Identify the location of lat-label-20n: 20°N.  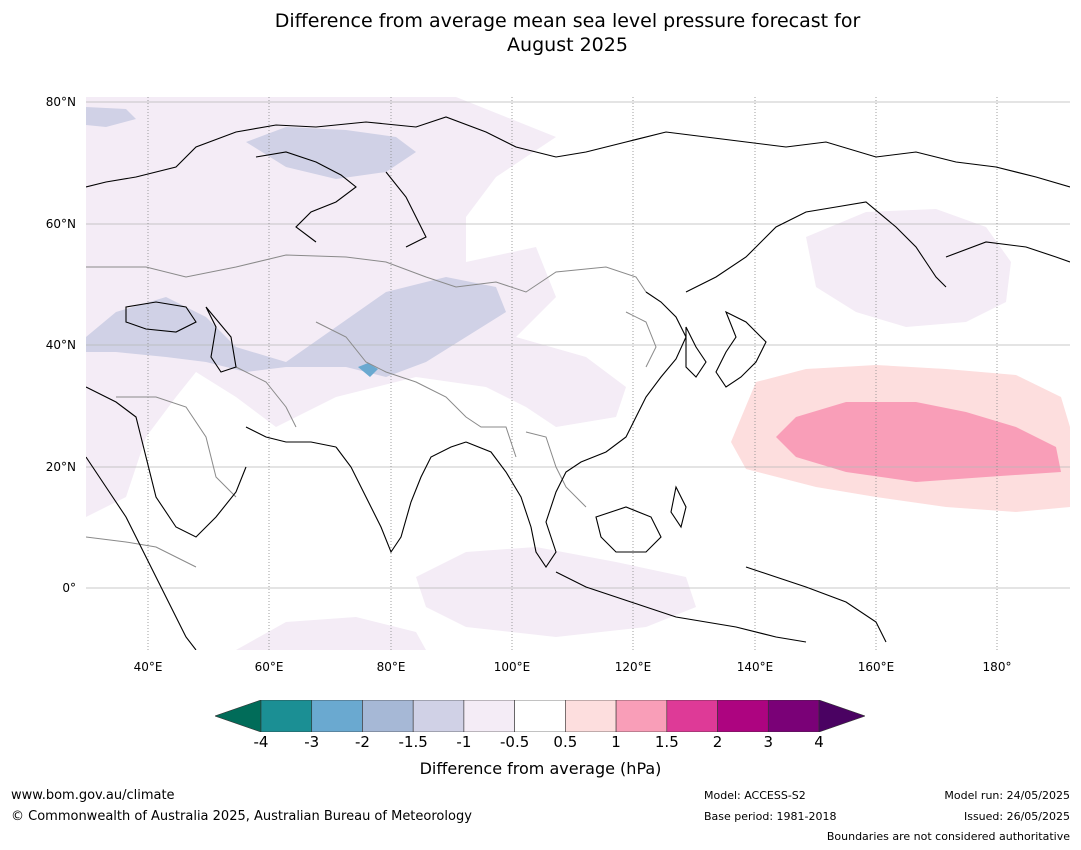
(60, 467).